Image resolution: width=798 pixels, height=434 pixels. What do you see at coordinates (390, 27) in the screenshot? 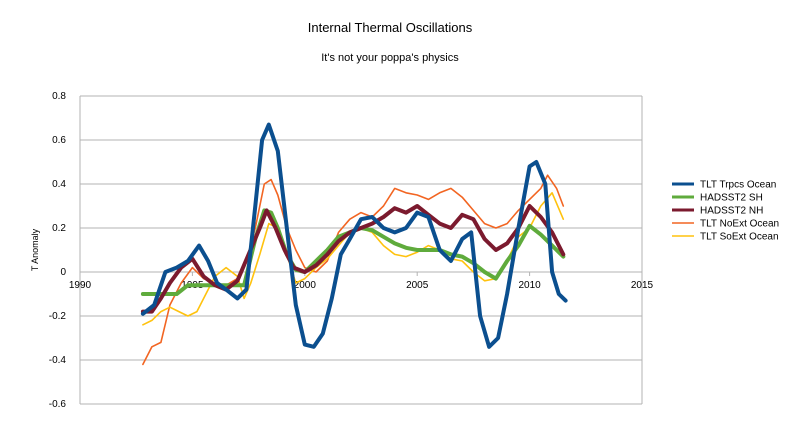
I see `chart-title: Internal Thermal Oscillations` at bounding box center [390, 27].